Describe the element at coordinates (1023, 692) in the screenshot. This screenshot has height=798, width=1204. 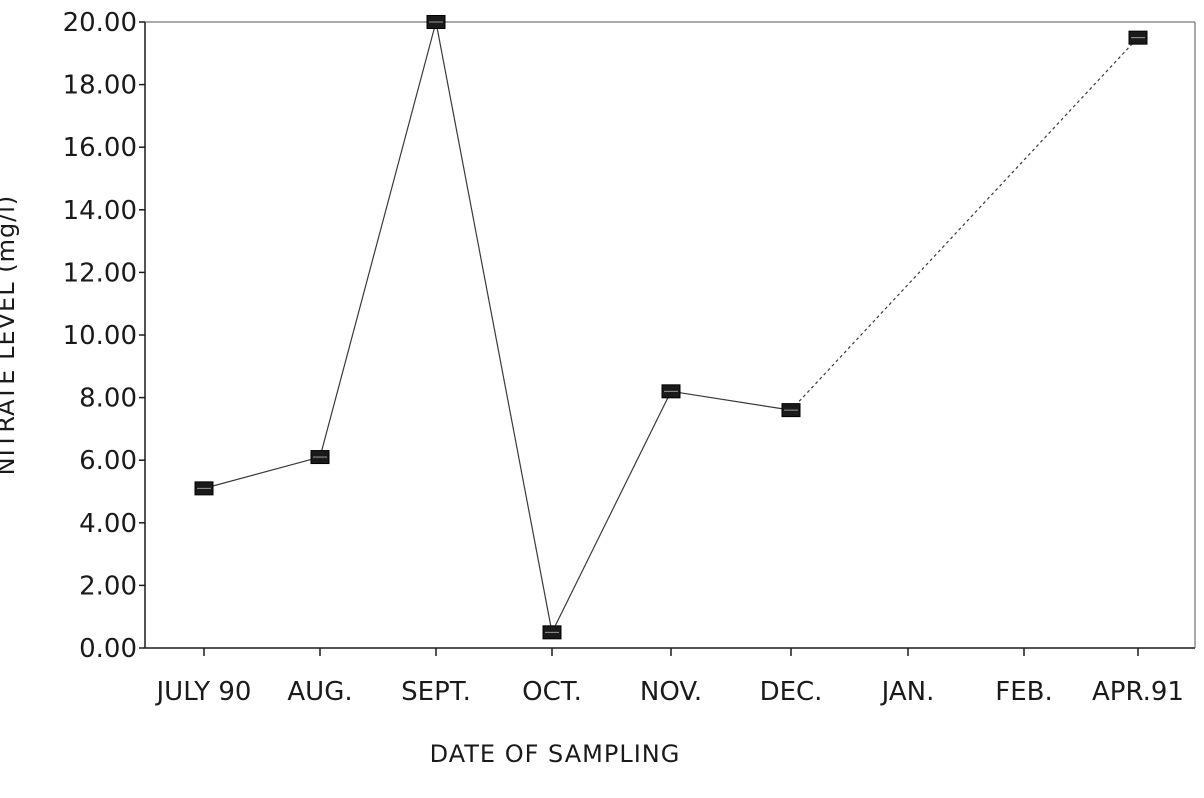
I see `x-tick-label: FEB.` at that location.